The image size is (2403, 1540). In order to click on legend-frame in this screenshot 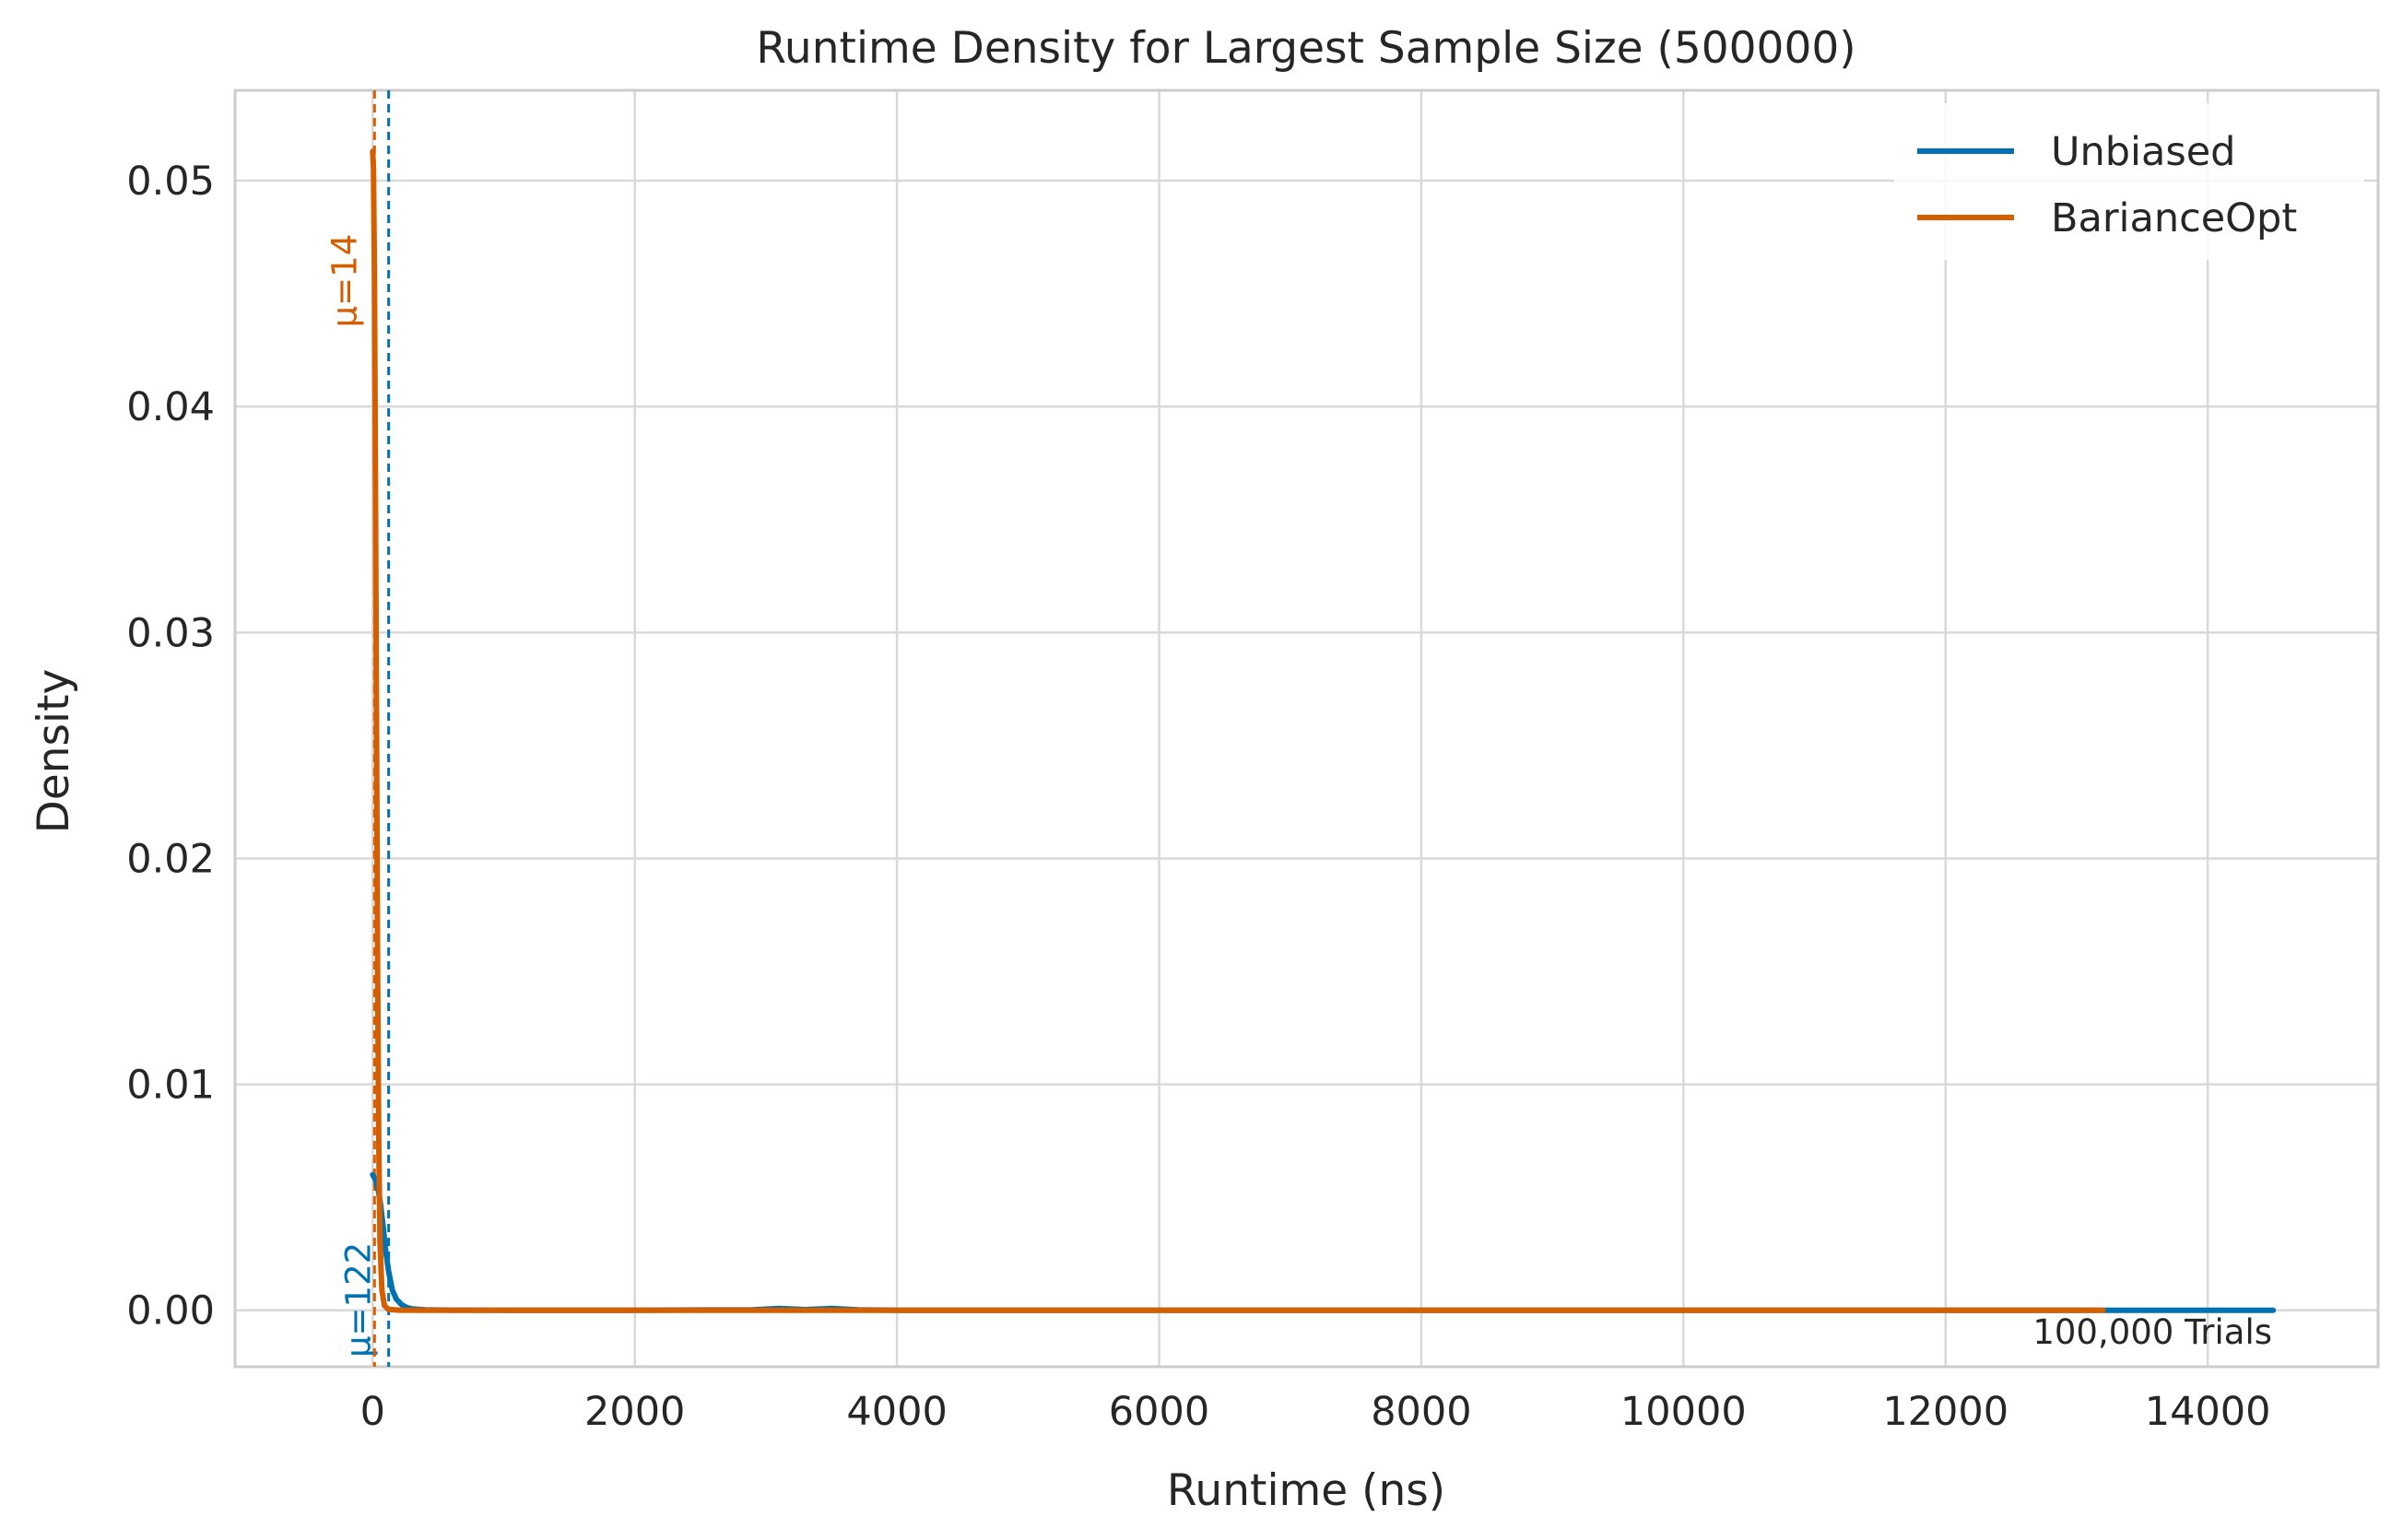, I will do `click(2129, 181)`.